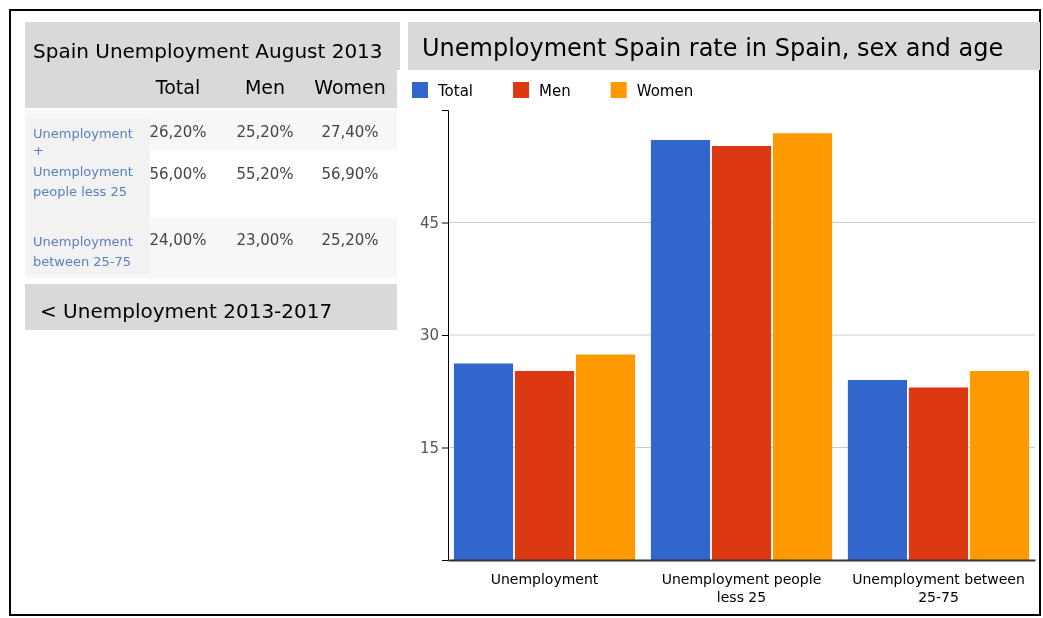 Image resolution: width=1043 pixels, height=618 pixels. What do you see at coordinates (741, 588) in the screenshot?
I see `x-tick-label: Unemployment people less 25` at bounding box center [741, 588].